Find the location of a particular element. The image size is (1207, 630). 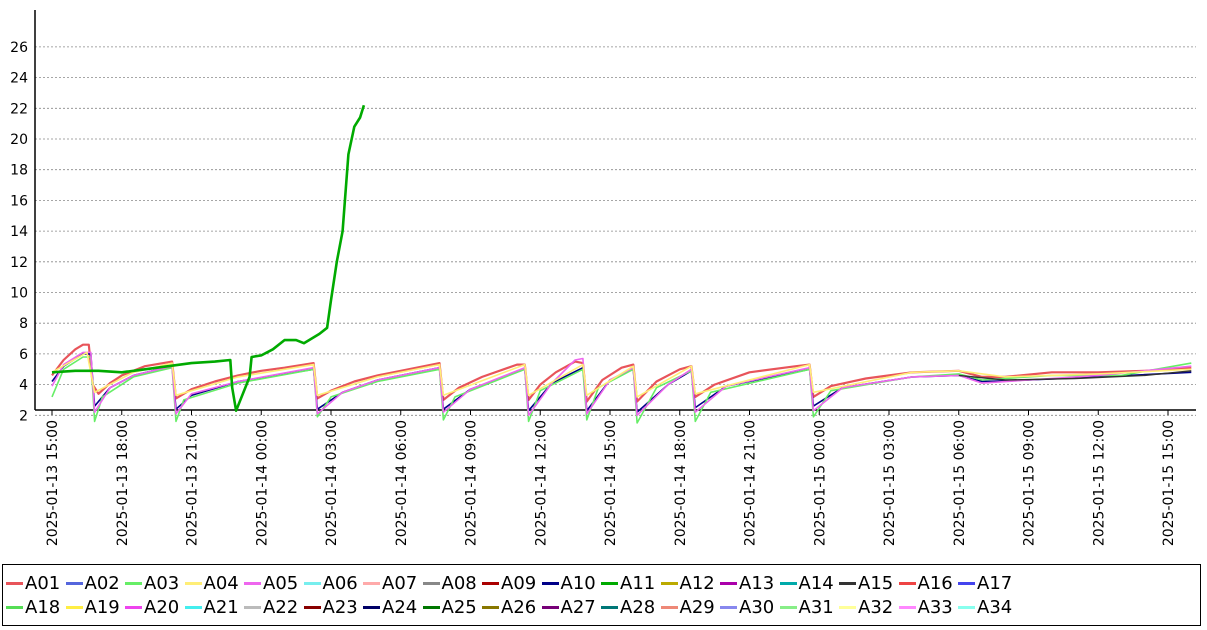

legend-item-a30: A30 is located at coordinates (747, 607).